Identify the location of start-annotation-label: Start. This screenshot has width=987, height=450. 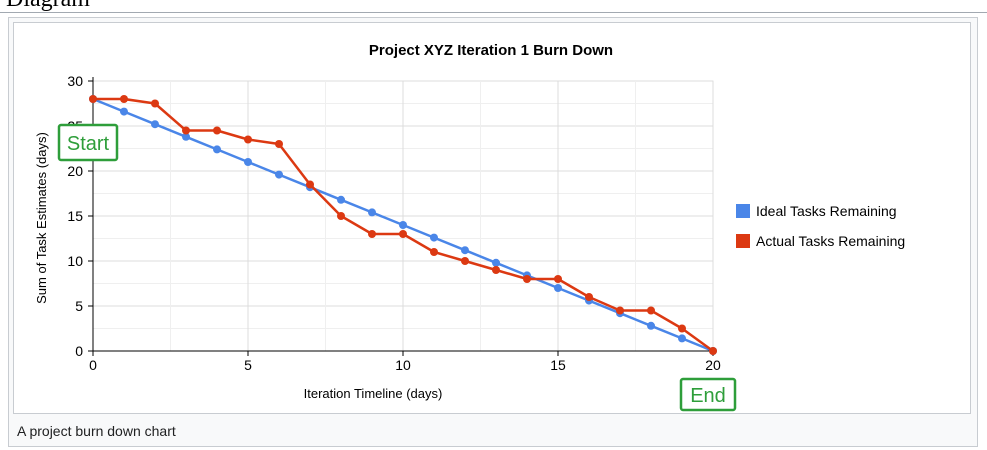
(88, 144).